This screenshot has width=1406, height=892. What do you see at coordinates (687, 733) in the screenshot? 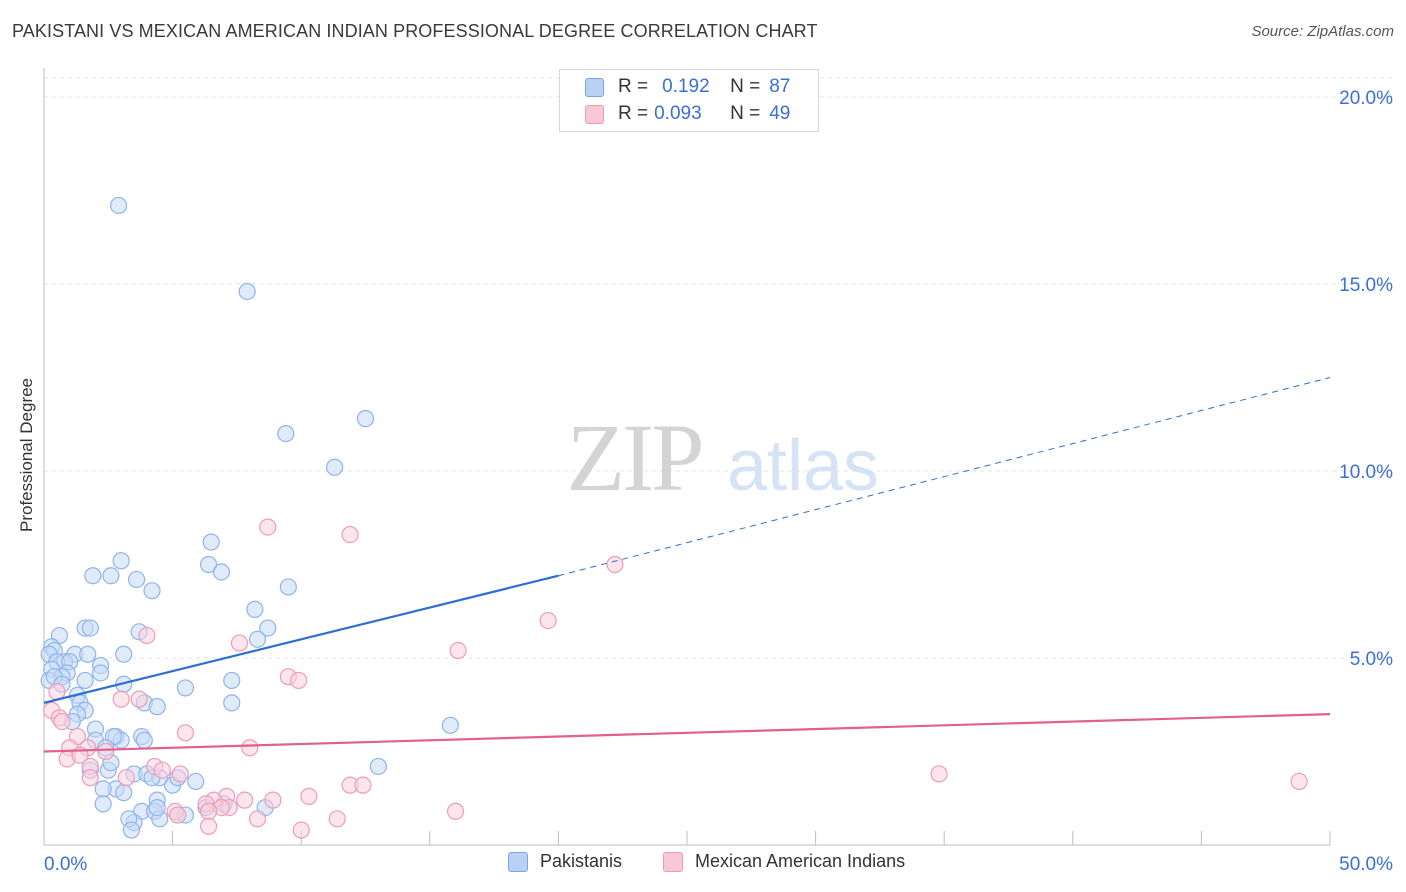
I see `mexican-american-indians-trendline` at bounding box center [687, 733].